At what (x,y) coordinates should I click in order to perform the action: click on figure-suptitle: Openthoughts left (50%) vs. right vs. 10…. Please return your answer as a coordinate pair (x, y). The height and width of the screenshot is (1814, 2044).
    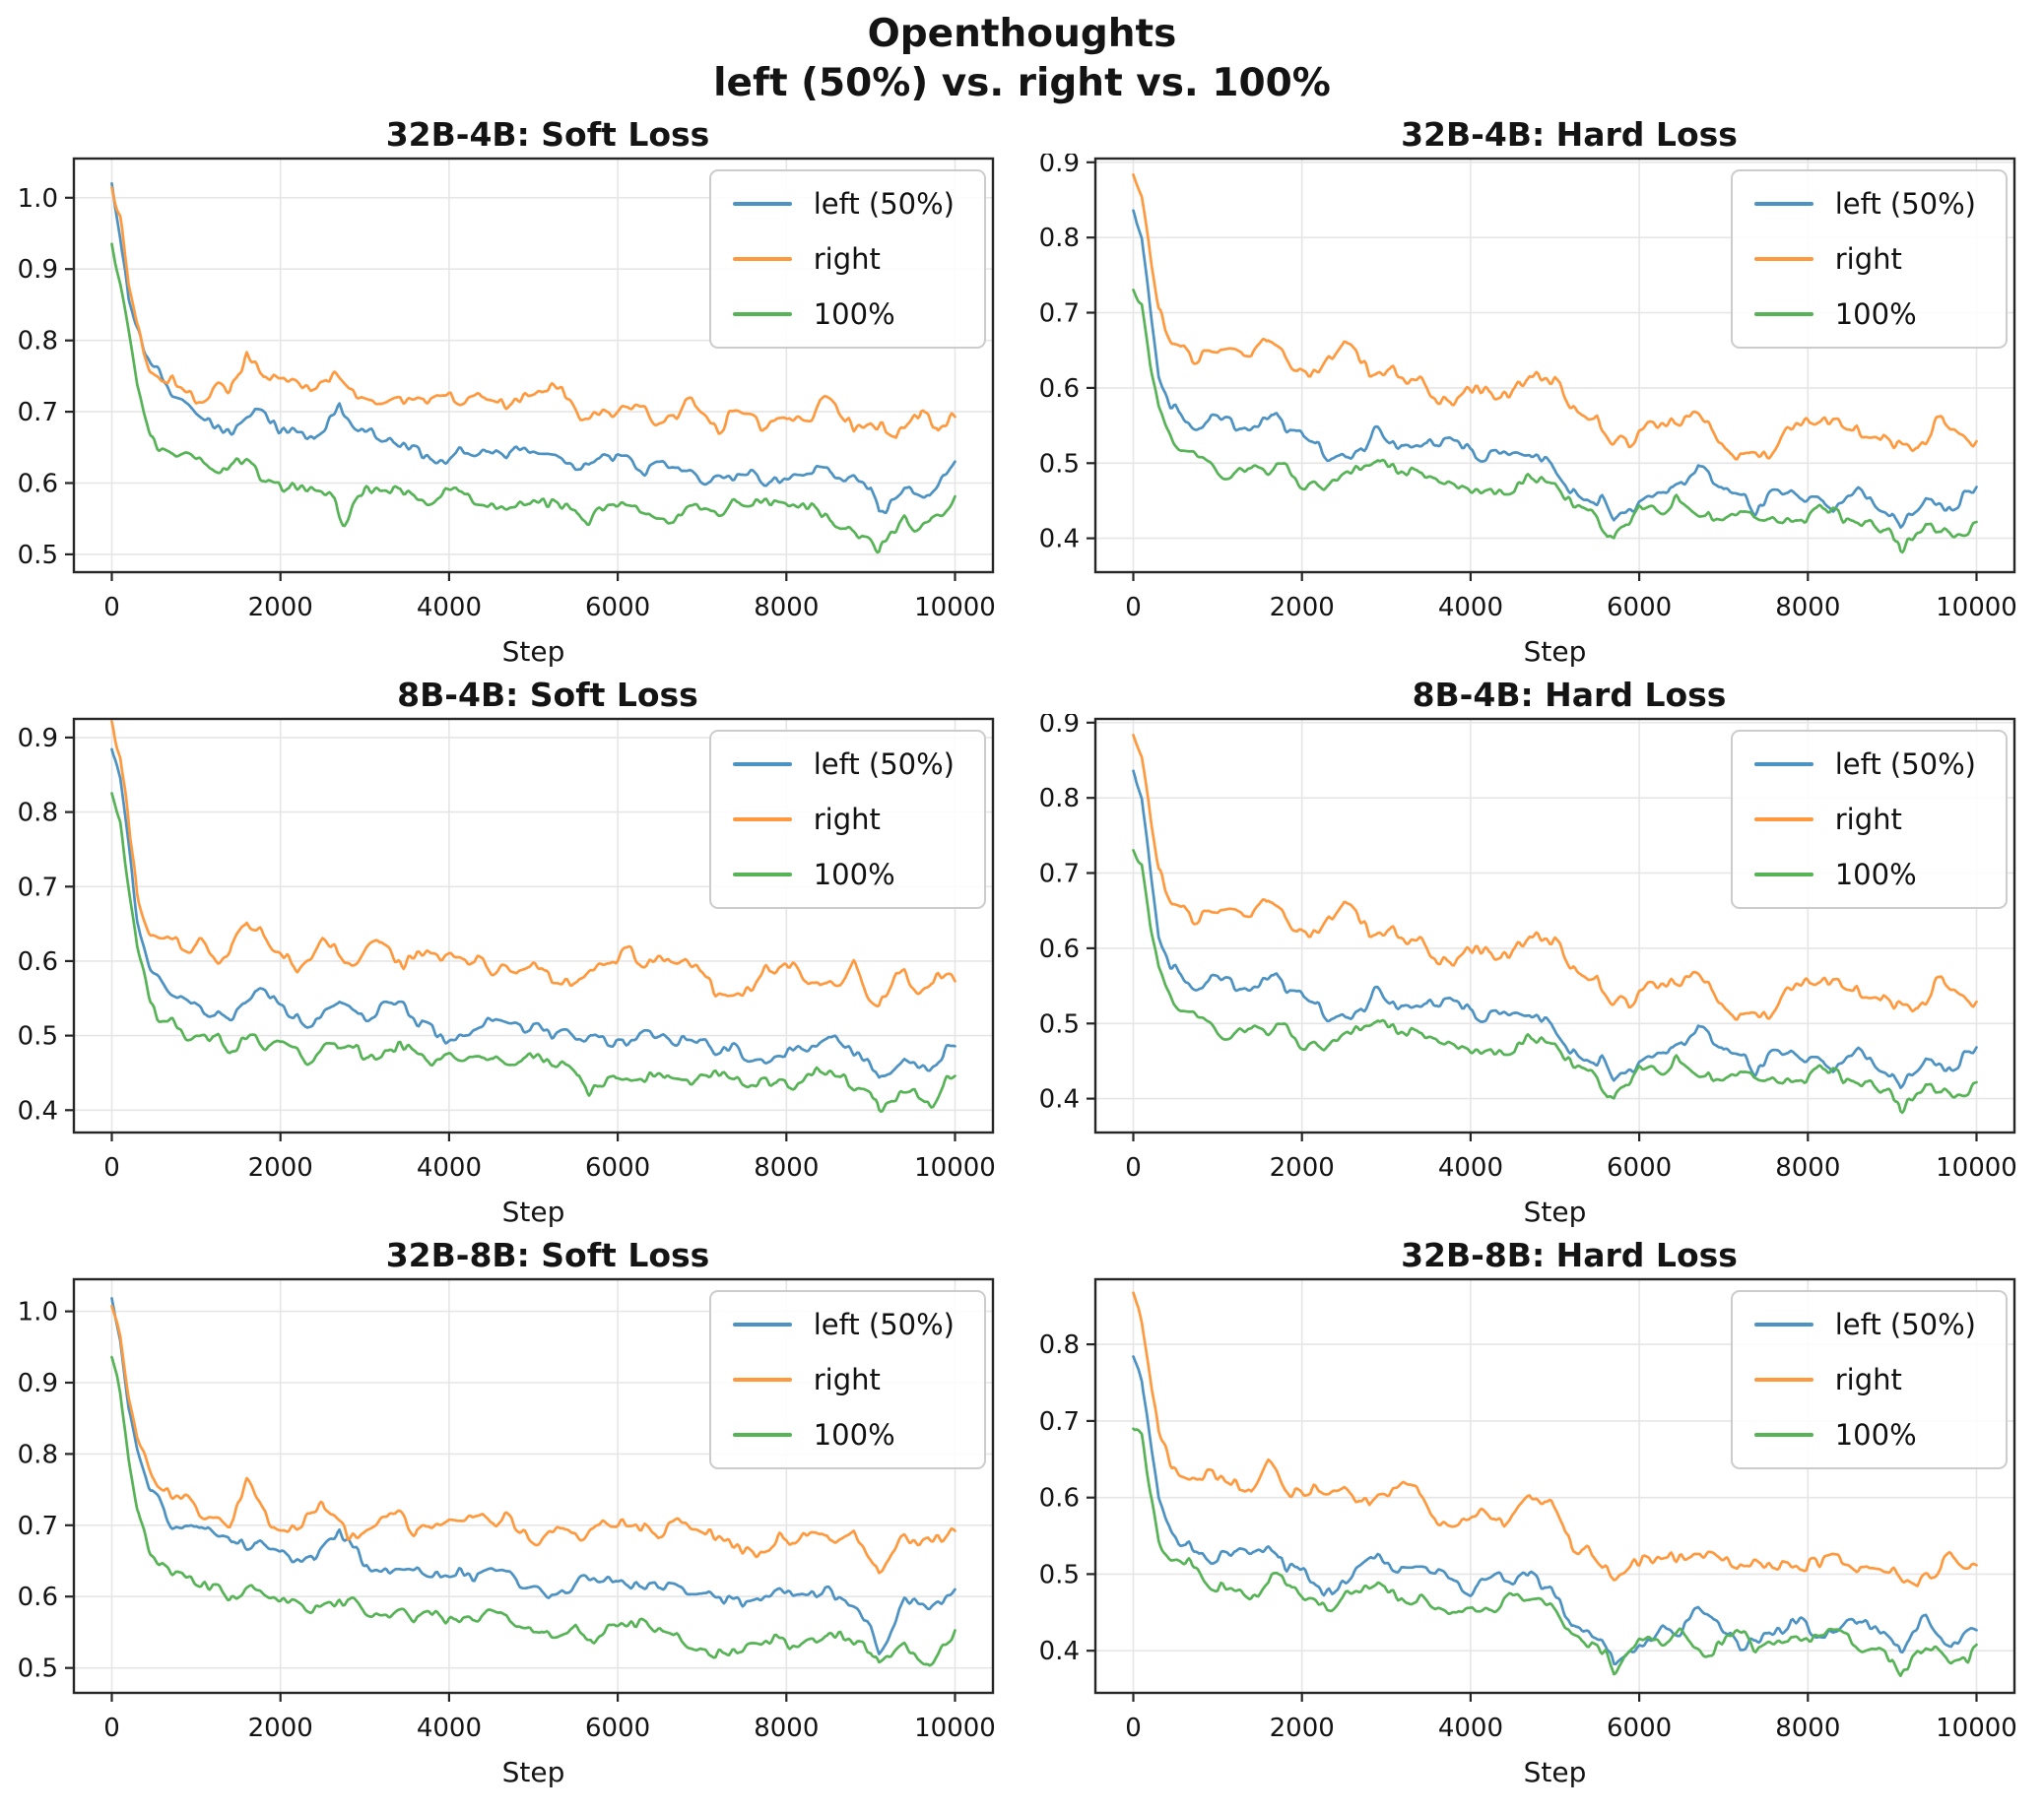
    Looking at the image, I should click on (1022, 54).